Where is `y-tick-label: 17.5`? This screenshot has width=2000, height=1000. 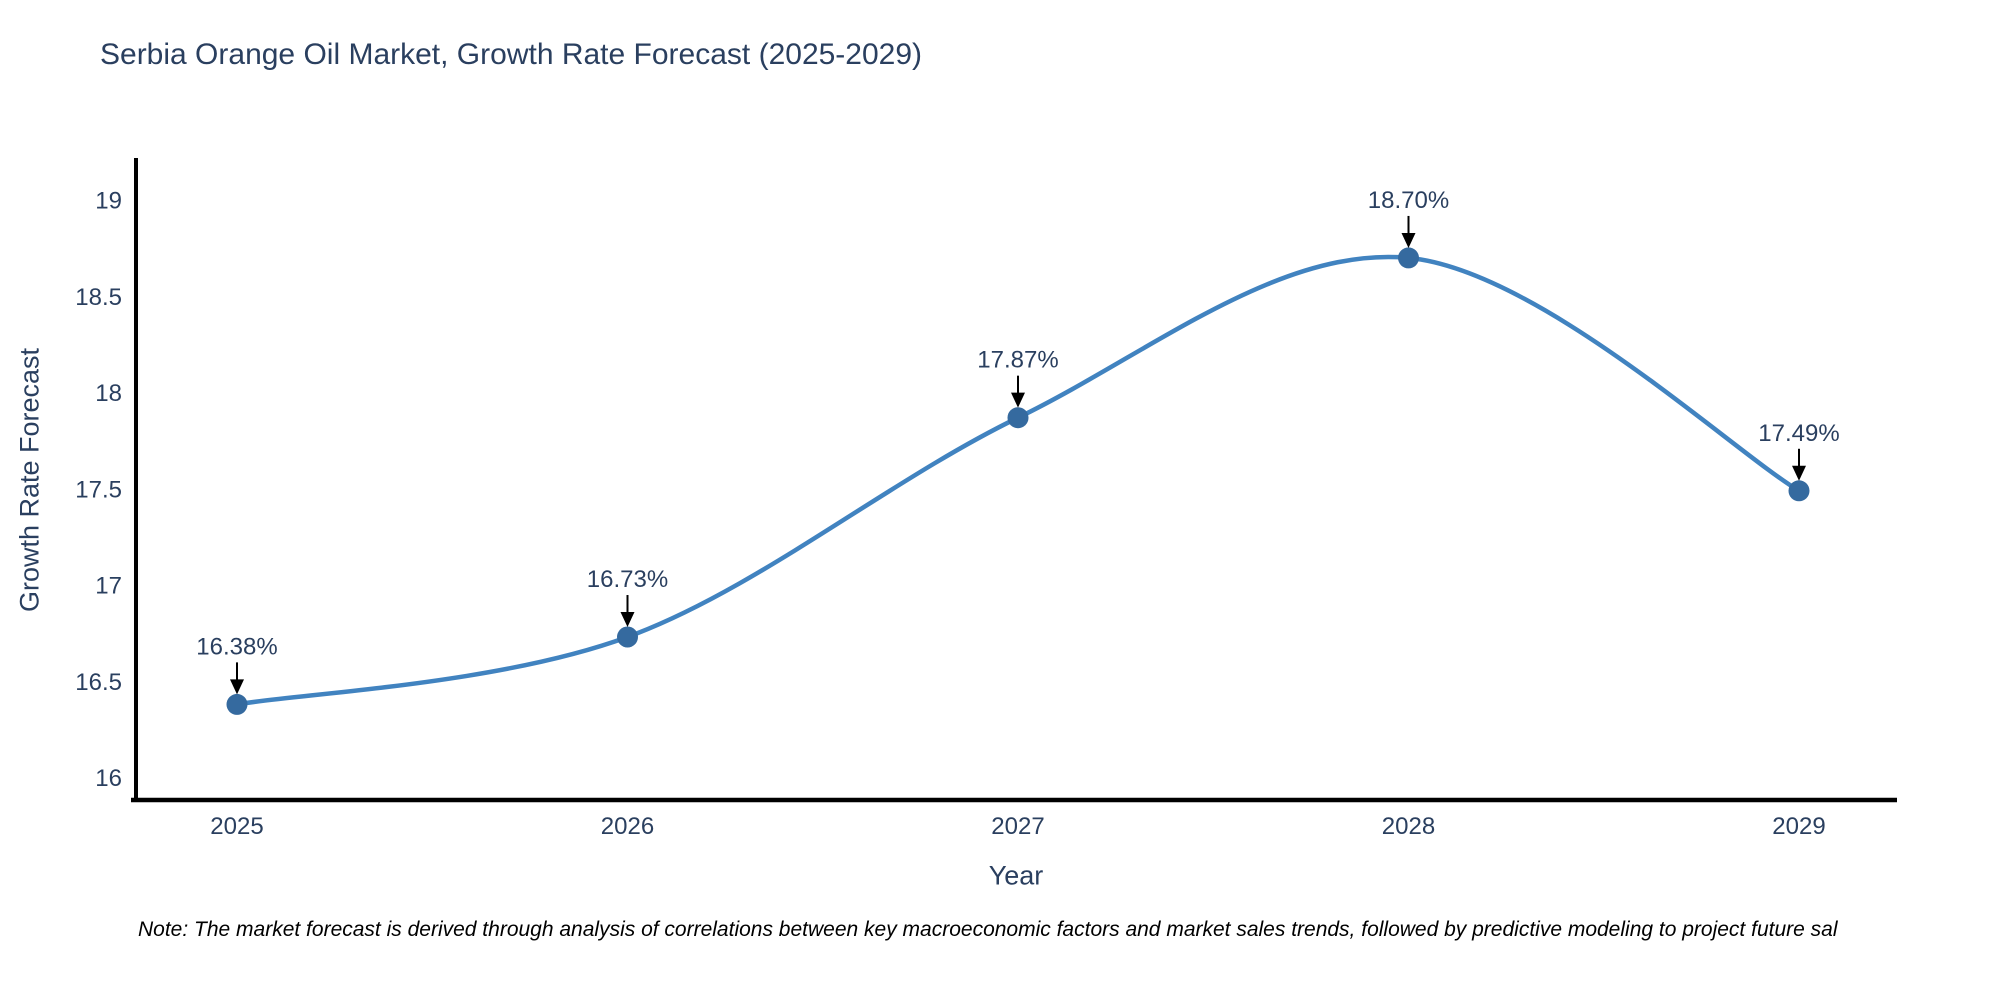 y-tick-label: 17.5 is located at coordinates (98, 489).